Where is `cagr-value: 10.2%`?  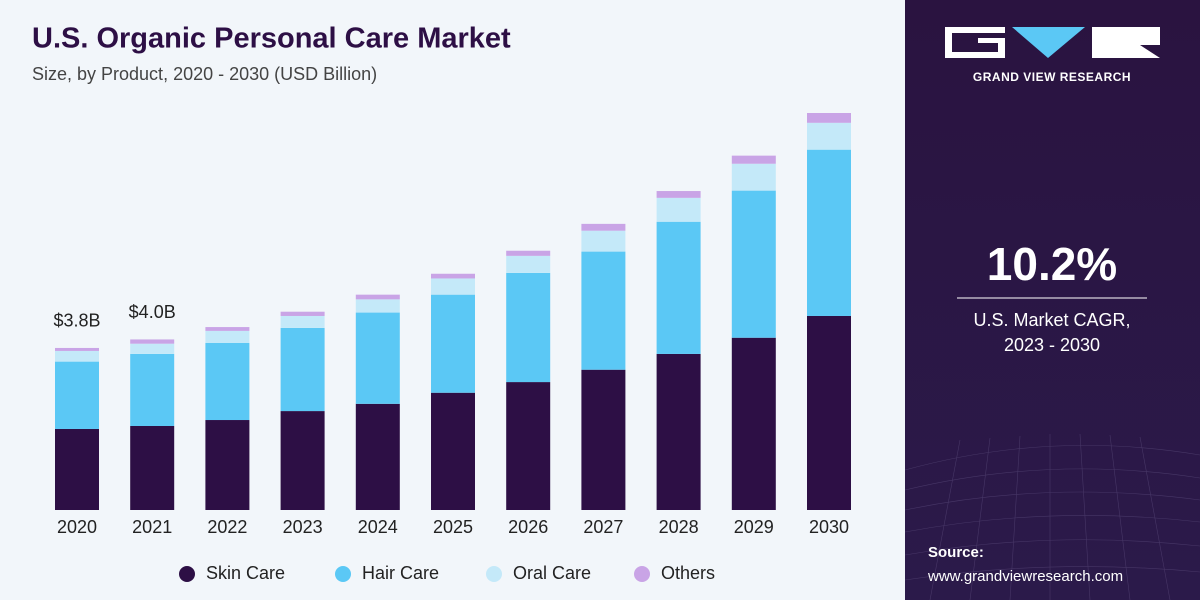
cagr-value: 10.2% is located at coordinates (1052, 264).